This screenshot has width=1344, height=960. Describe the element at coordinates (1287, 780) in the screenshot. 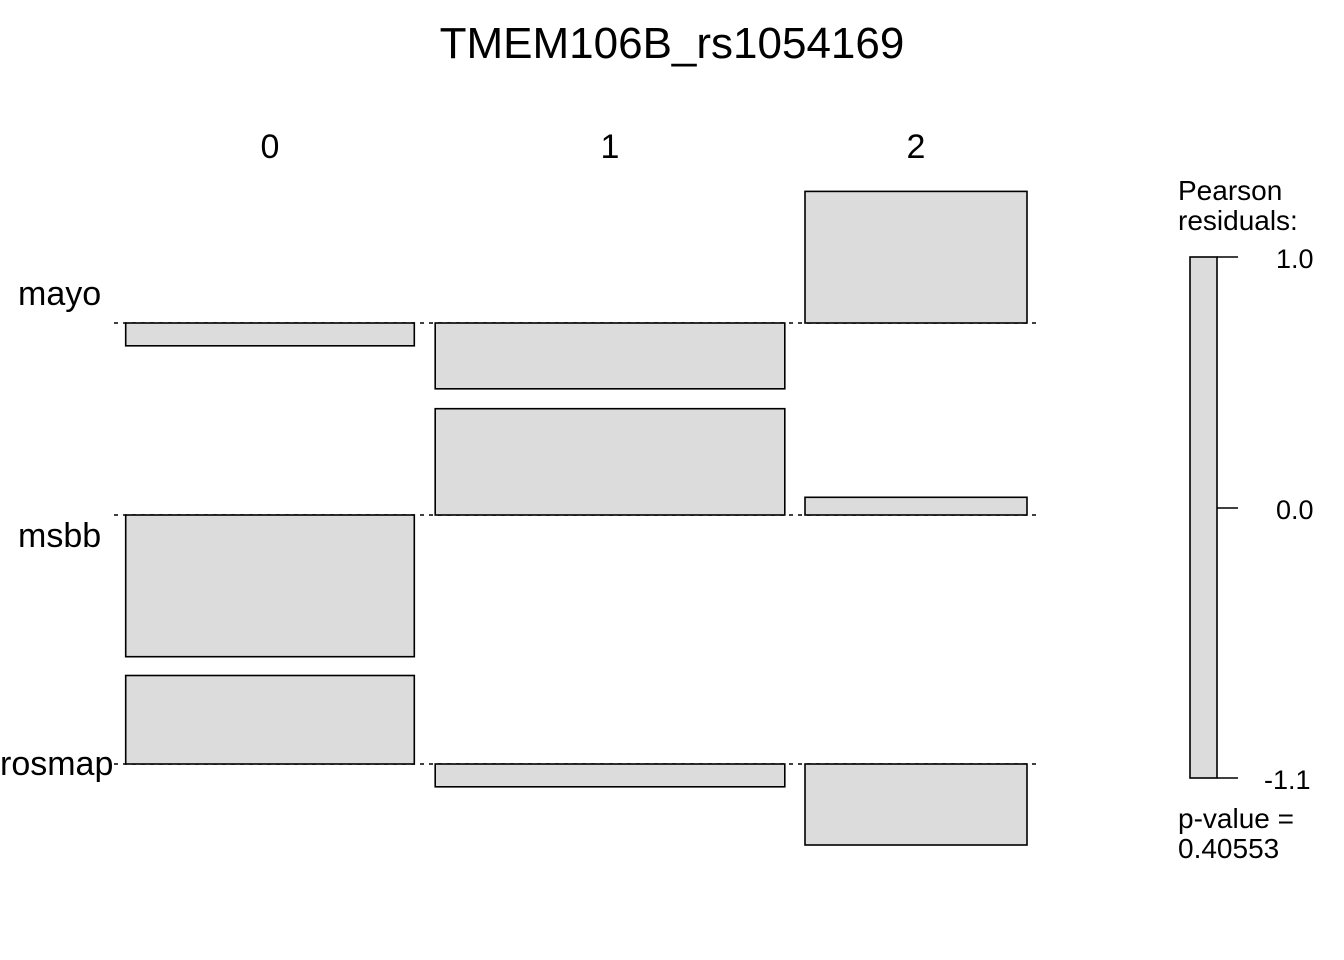

I see `legend-min-label: -1.1` at that location.